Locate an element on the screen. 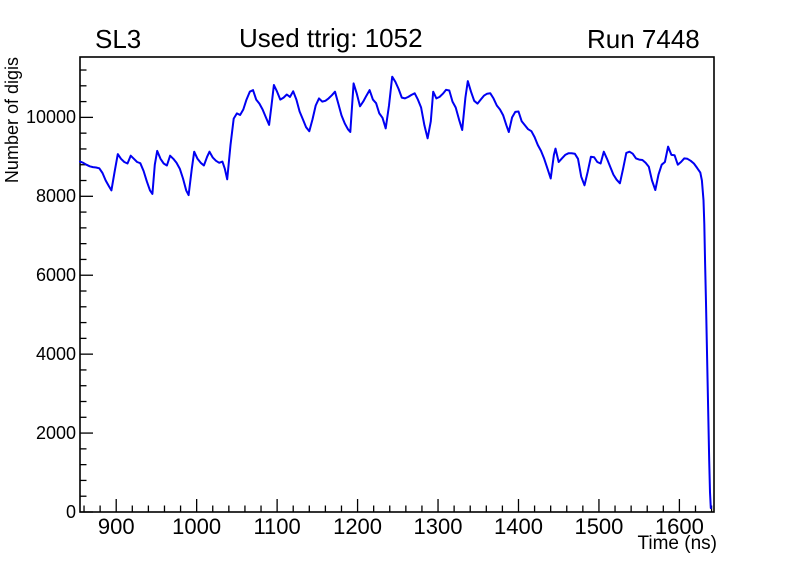 The image size is (796, 572). x-tick-label: 1600 is located at coordinates (679, 526).